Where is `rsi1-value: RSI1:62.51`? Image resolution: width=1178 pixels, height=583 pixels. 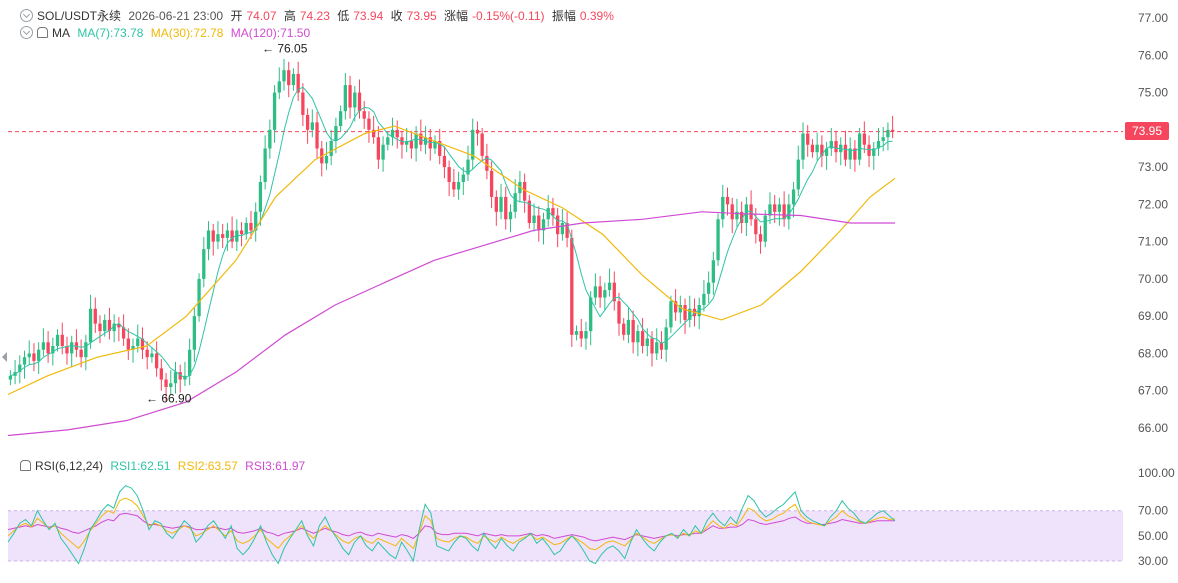
rsi1-value: RSI1:62.51 is located at coordinates (140, 466).